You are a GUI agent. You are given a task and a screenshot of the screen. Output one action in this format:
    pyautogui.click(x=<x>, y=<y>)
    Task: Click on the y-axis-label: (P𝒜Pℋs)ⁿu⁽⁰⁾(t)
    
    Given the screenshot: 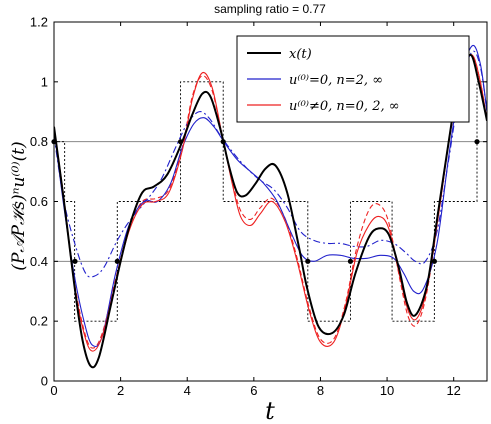 What is the action you would take?
    pyautogui.click(x=19, y=205)
    